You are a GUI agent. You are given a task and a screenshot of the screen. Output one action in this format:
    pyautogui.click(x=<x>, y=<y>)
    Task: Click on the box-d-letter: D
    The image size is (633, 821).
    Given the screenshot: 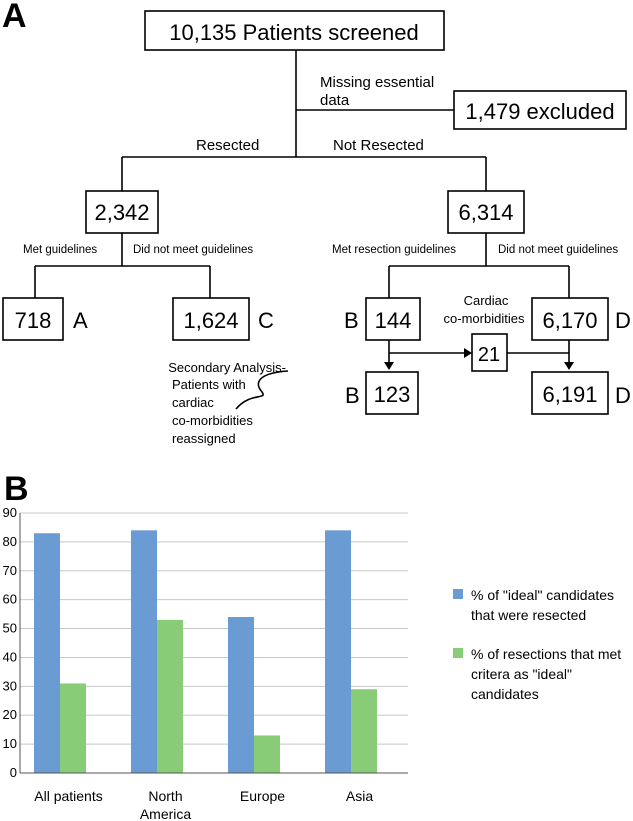 What is the action you would take?
    pyautogui.click(x=623, y=320)
    